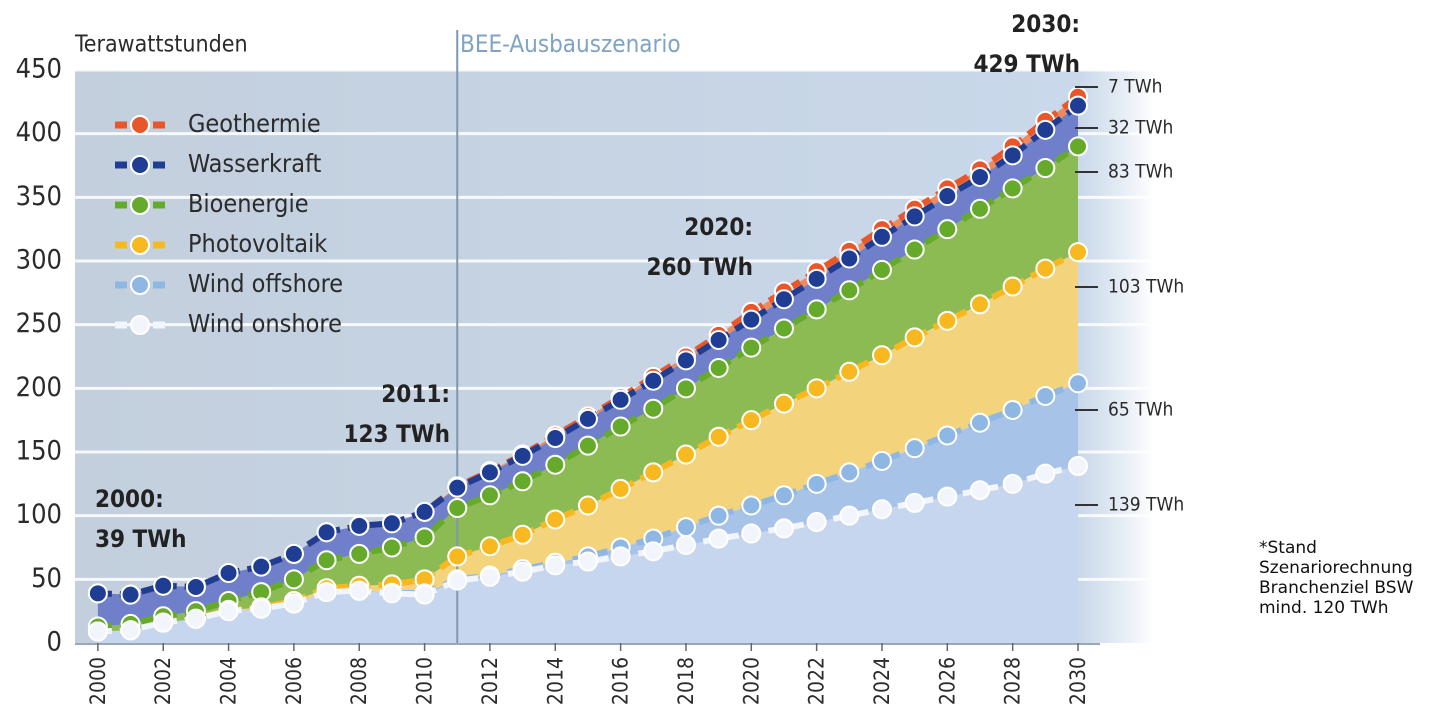  I want to click on x-tick-label: 2000, so click(98, 681).